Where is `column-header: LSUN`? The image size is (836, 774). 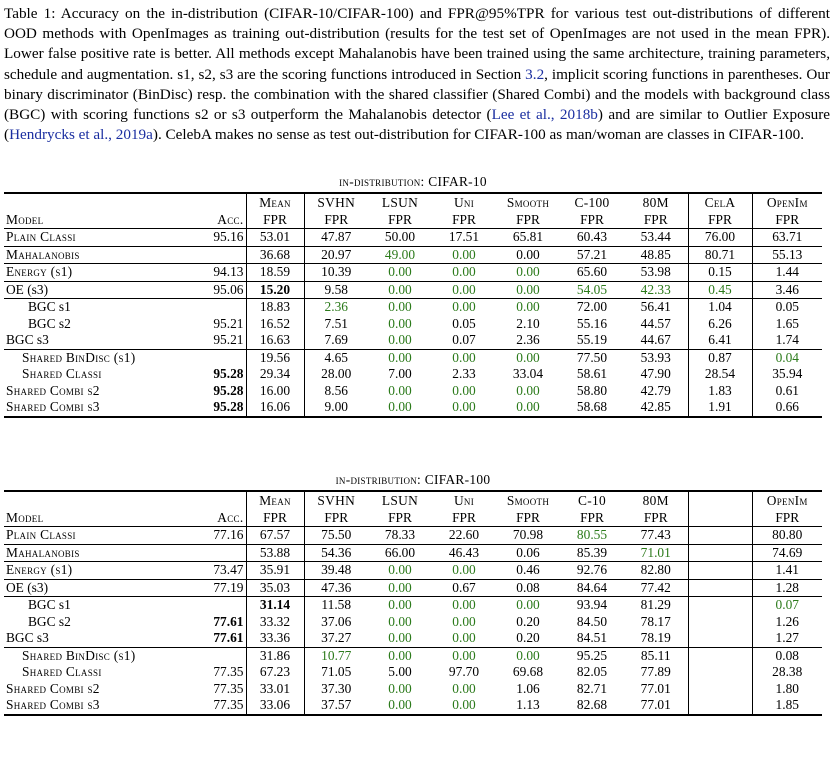
column-header: LSUN is located at coordinates (400, 499).